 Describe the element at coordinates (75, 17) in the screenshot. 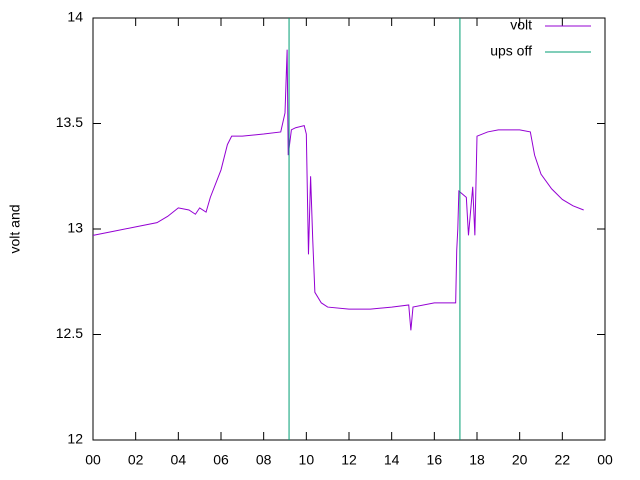

I see `y-tick-label: 14` at that location.